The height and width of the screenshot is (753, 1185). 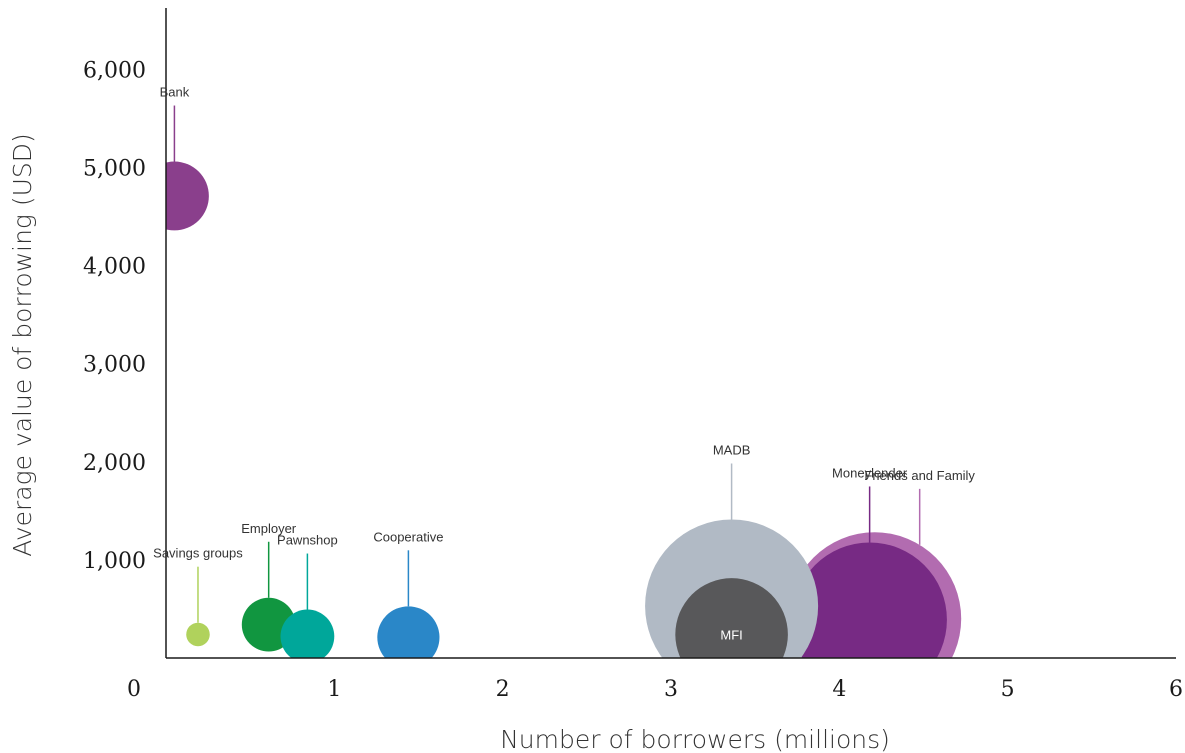 What do you see at coordinates (408, 632) in the screenshot?
I see `cooperative-bubble` at bounding box center [408, 632].